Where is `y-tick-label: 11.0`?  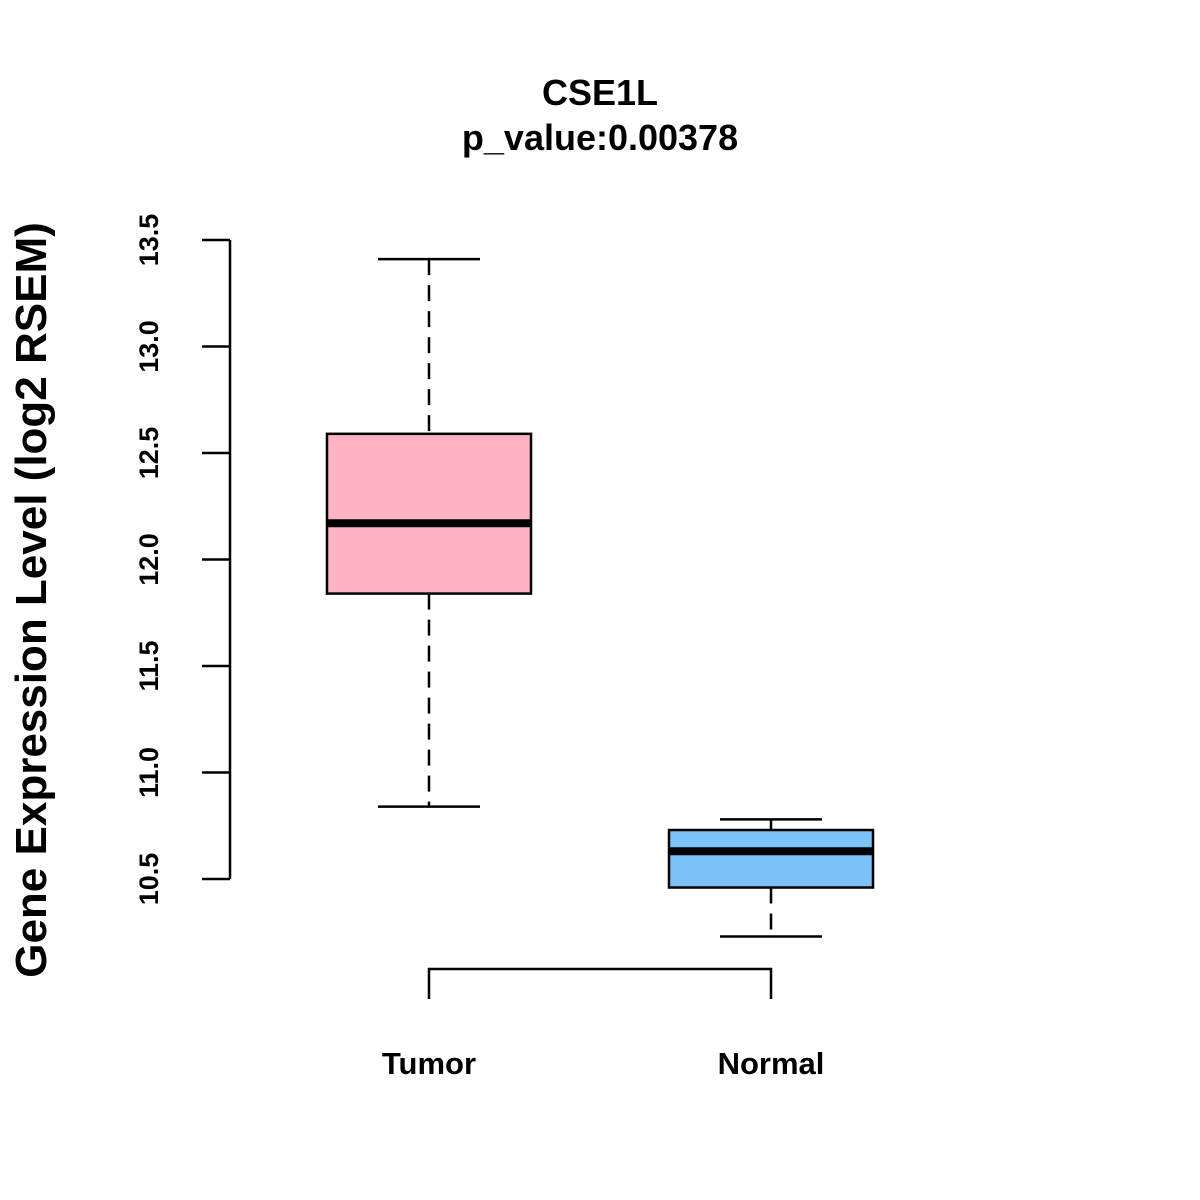 y-tick-label: 11.0 is located at coordinates (149, 772).